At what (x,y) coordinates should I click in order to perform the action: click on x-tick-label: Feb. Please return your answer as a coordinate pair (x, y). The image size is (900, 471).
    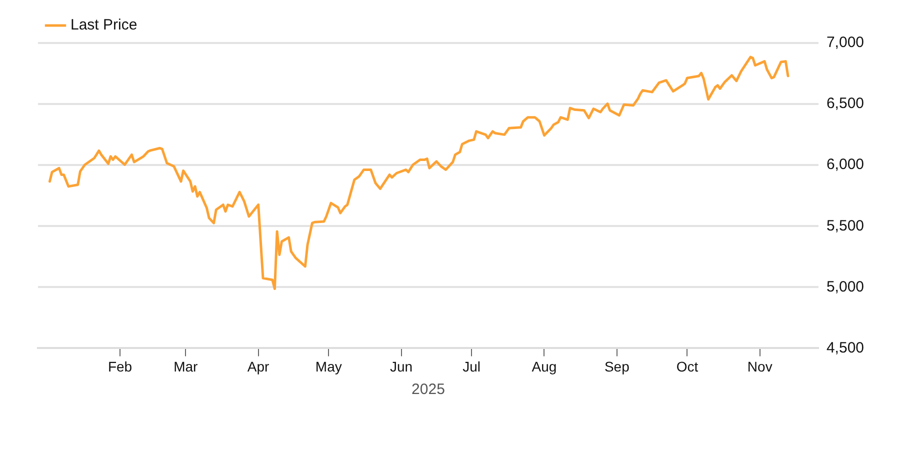
    Looking at the image, I should click on (120, 366).